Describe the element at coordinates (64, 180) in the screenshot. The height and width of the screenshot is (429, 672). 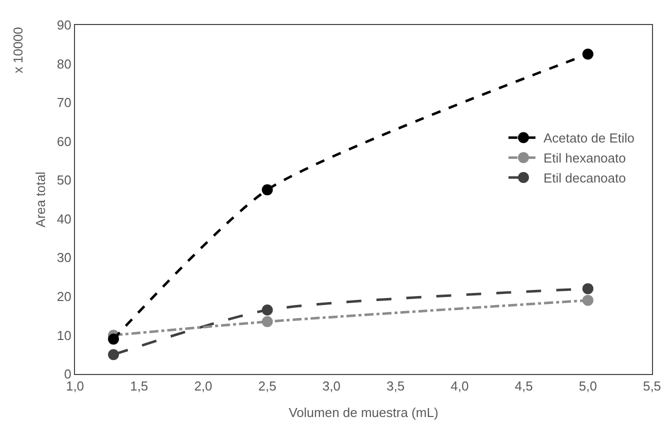
I see `y-tick-label: 50` at that location.